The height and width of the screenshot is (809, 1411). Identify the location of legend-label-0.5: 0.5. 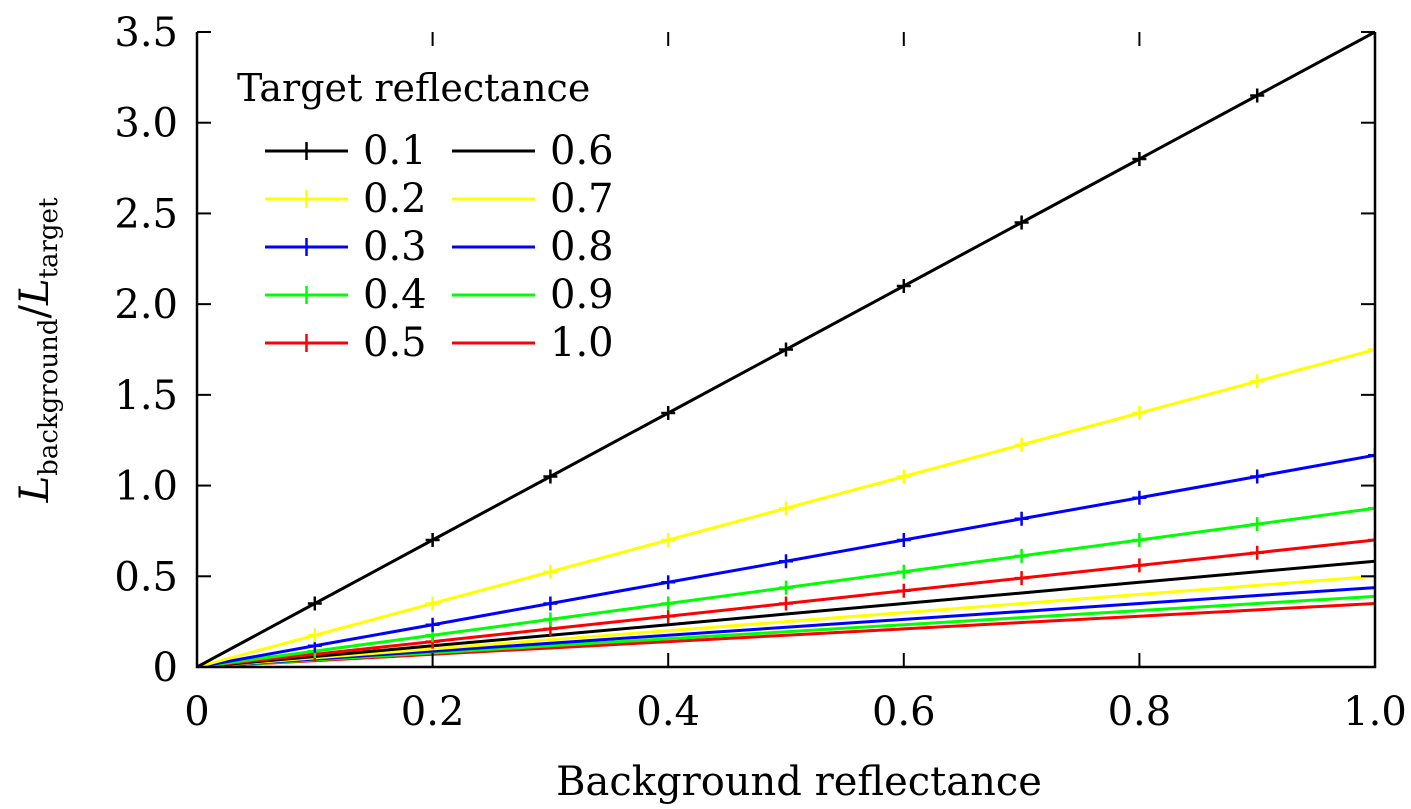
(395, 343).